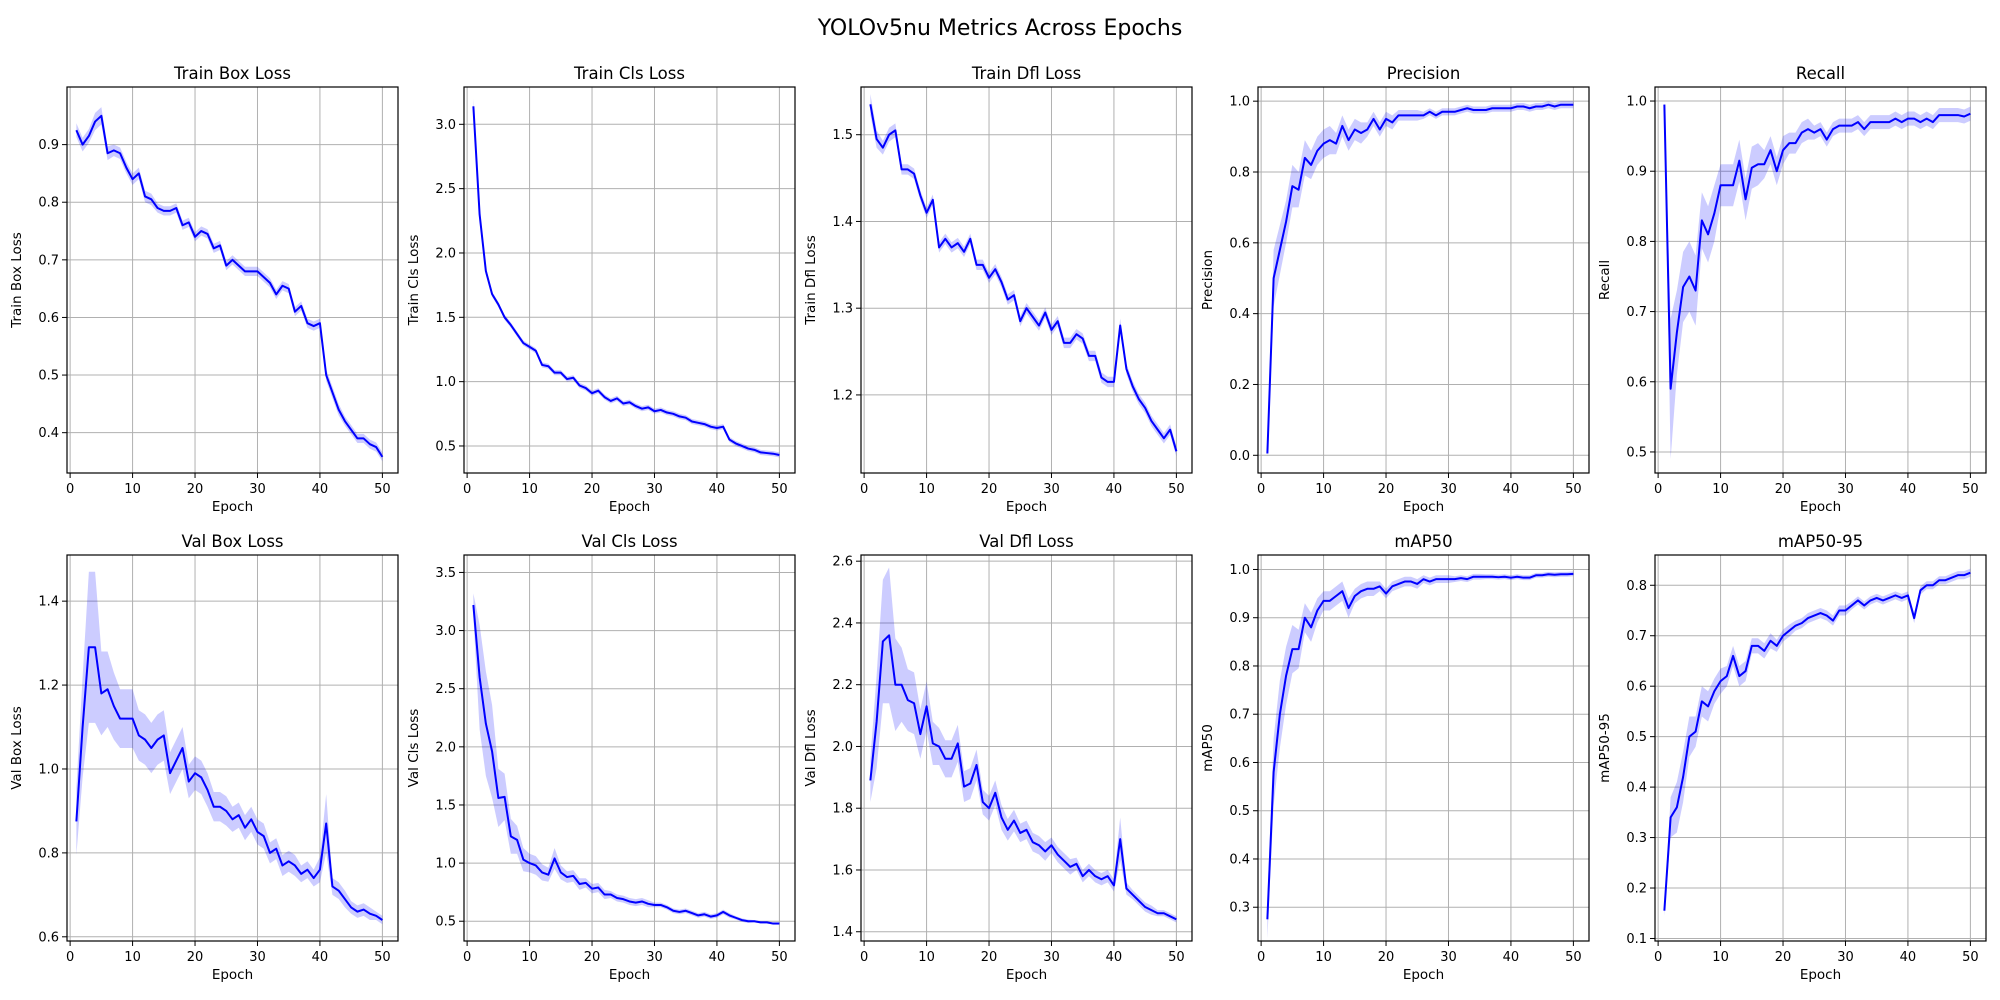  I want to click on subplot-title: Val Box Loss, so click(232, 541).